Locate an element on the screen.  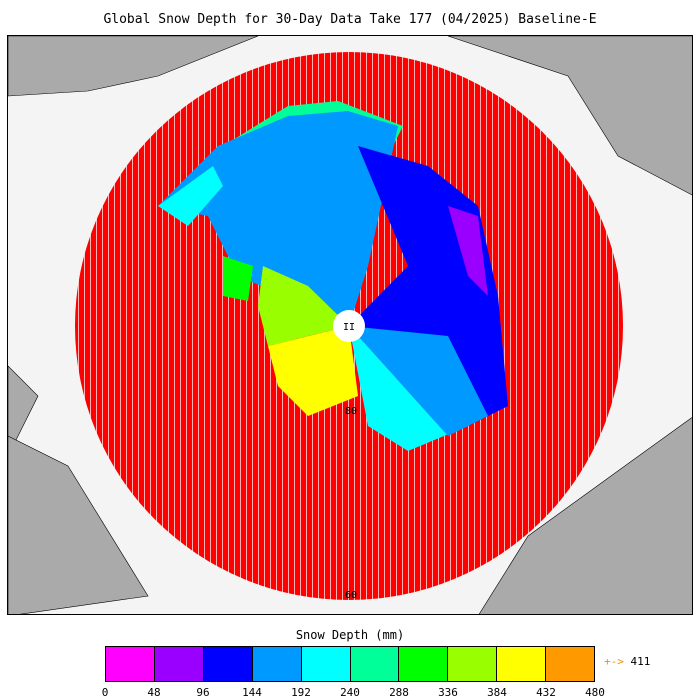
land-asia is located at coordinates (585, 515).